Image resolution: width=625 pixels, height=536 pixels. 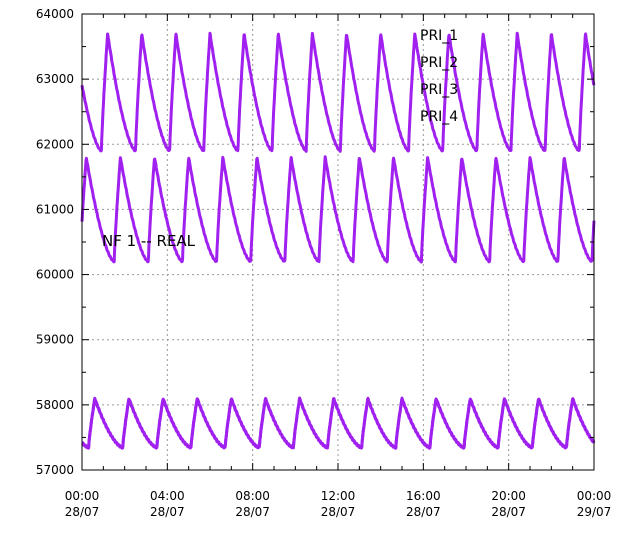 I want to click on legend-label: PRI_2, so click(x=439, y=63).